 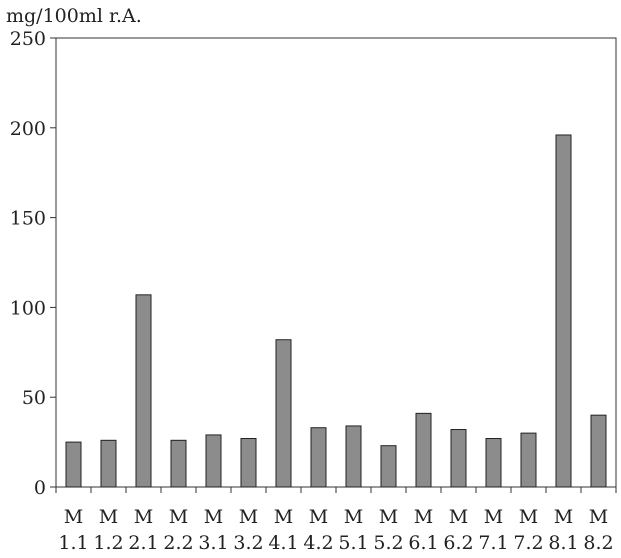 I want to click on x-tick-label-bottom: 2.1, so click(x=143, y=543).